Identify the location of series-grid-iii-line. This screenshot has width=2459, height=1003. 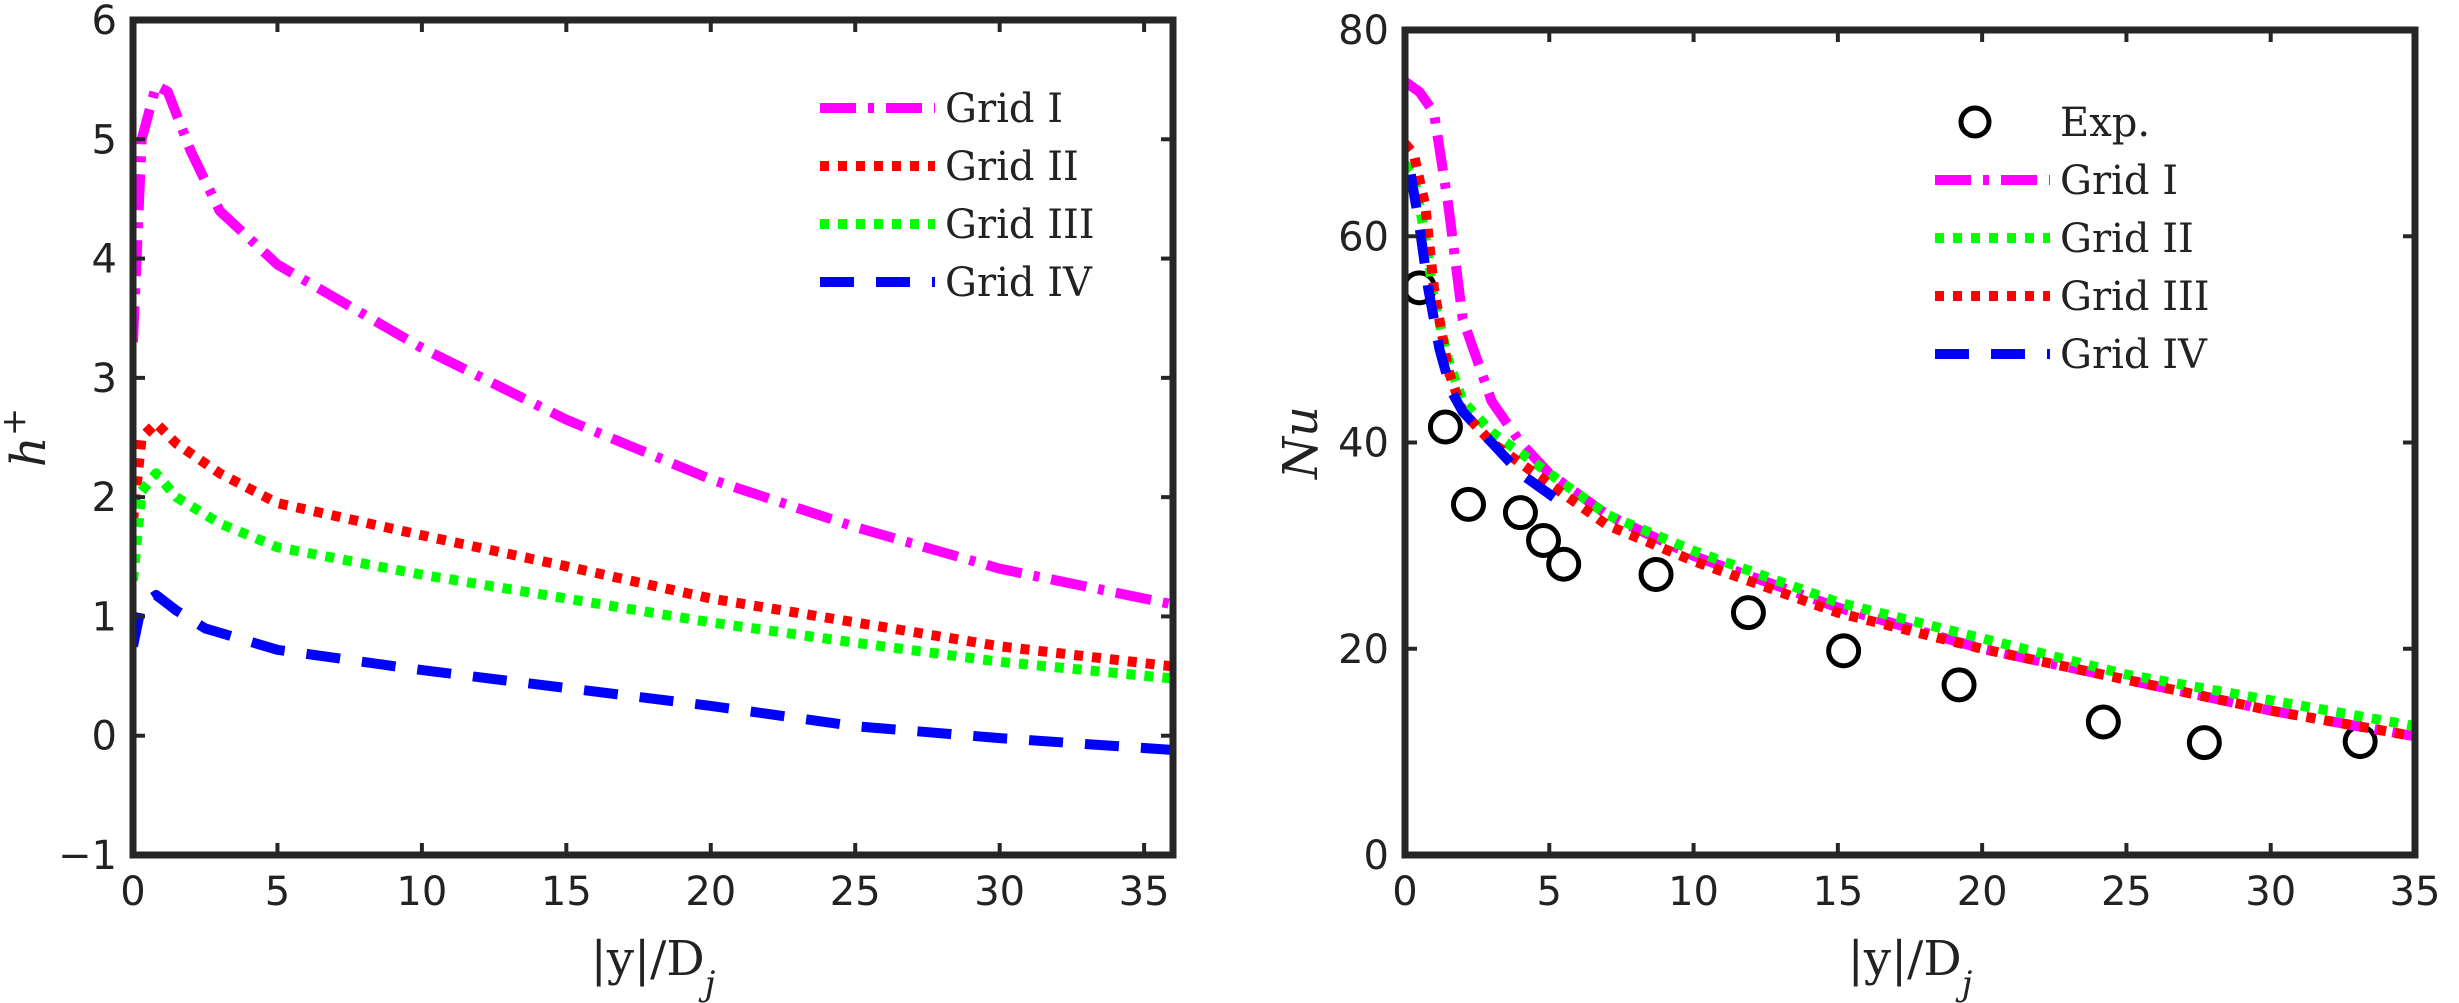
(653, 576).